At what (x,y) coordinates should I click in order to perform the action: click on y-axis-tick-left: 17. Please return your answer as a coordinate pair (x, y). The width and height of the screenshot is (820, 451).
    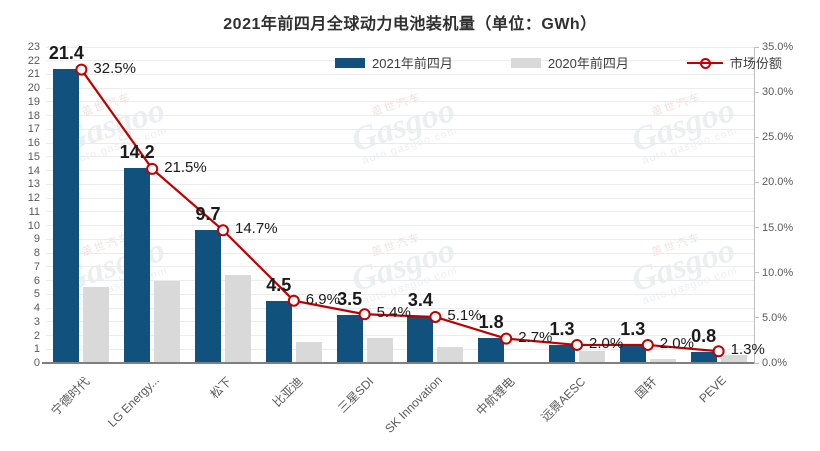
    Looking at the image, I should click on (33, 129).